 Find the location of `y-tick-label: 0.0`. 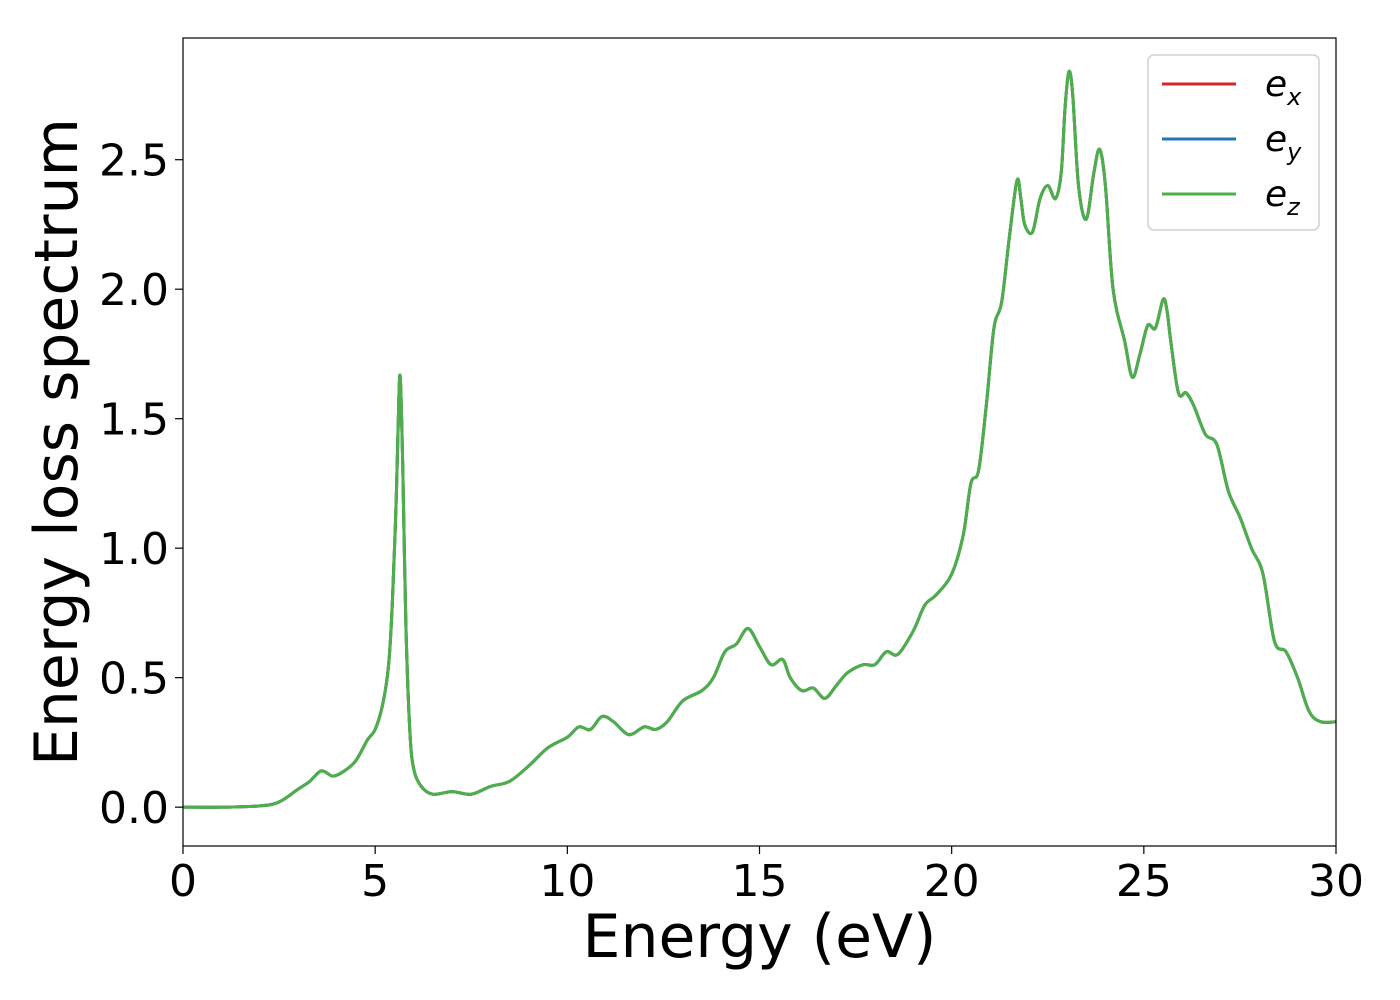

y-tick-label: 0.0 is located at coordinates (134, 808).